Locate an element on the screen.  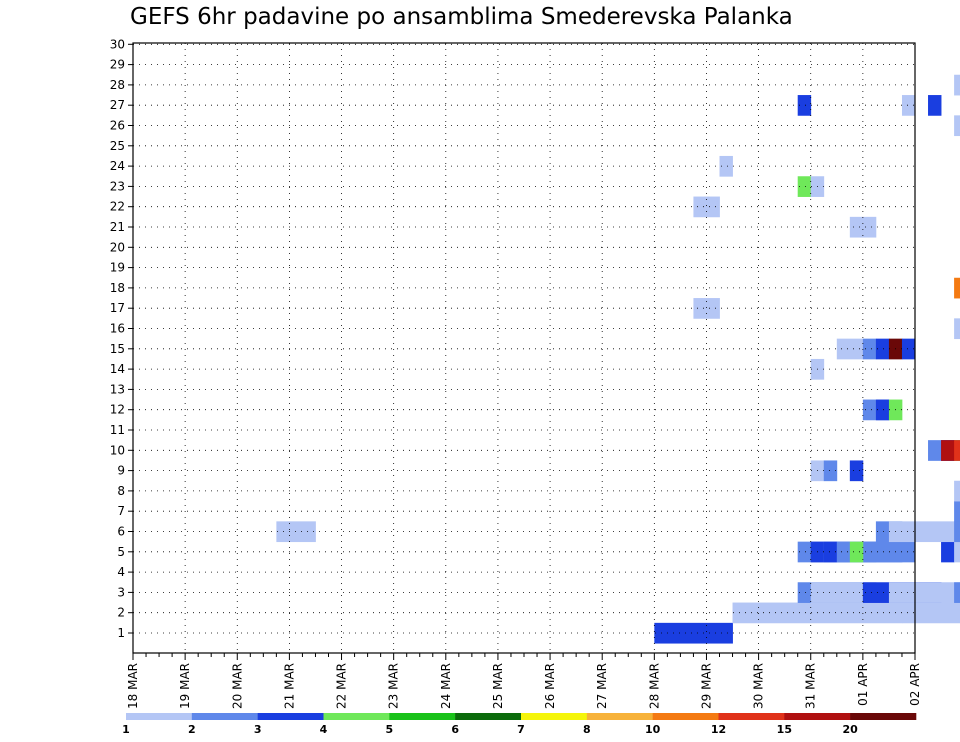
y-tick-label: 10 is located at coordinates (117, 450).